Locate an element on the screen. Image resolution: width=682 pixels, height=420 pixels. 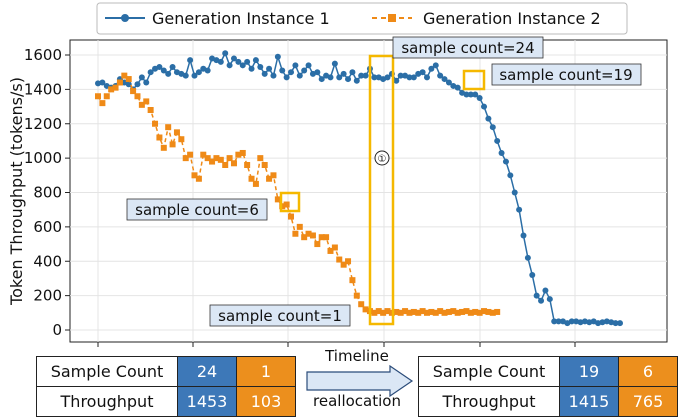
highlight-box-instance2 is located at coordinates (290, 202).